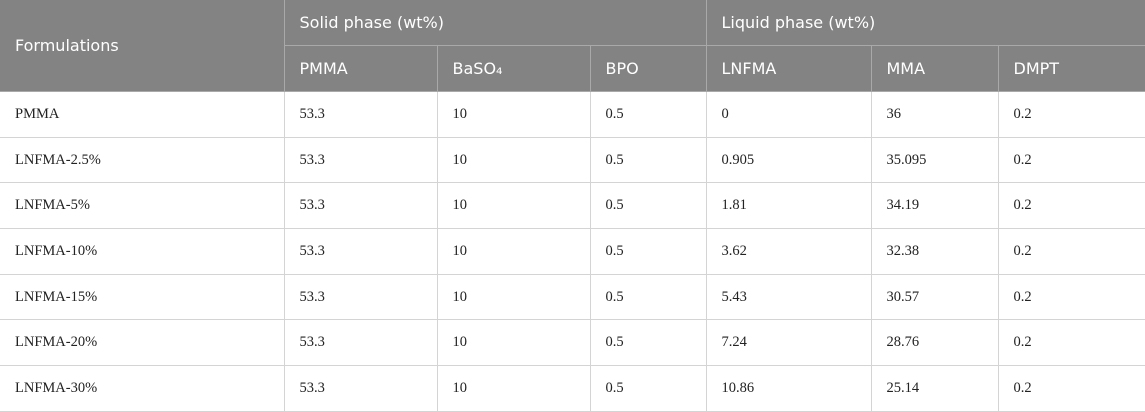 The height and width of the screenshot is (412, 1145). Describe the element at coordinates (788, 68) in the screenshot. I see `header-column-cell: LNFMA` at that location.